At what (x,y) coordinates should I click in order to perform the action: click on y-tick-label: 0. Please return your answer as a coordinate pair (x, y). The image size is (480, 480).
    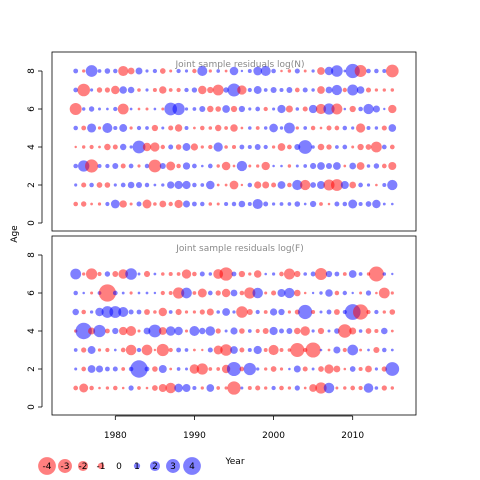
    Looking at the image, I should click on (32, 407).